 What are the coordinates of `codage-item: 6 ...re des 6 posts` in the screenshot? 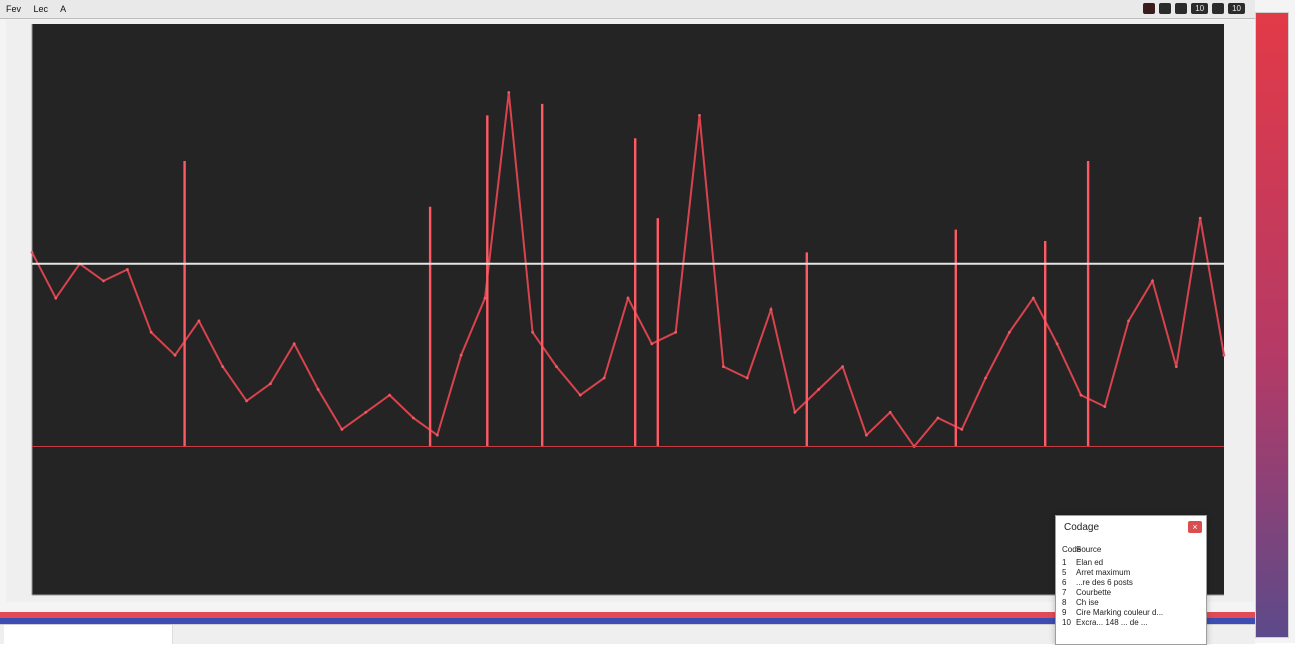 It's located at (1131, 583).